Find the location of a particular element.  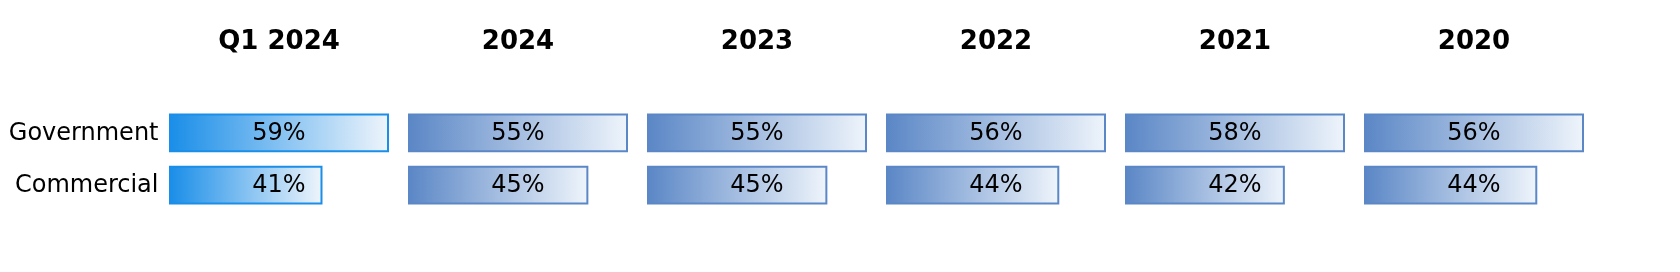

chart-title: 2021 is located at coordinates (1235, 40).